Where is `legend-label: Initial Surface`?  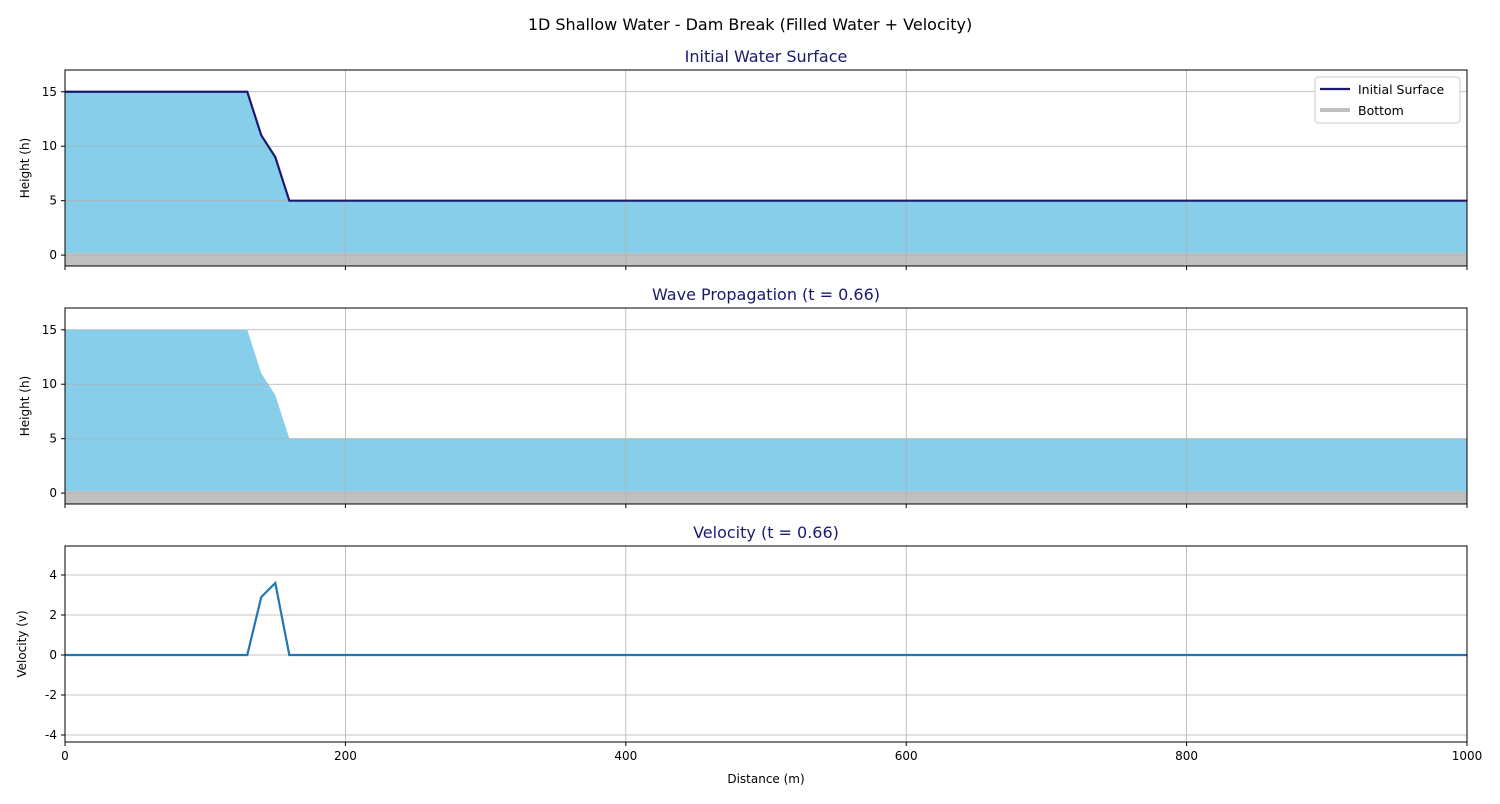 legend-label: Initial Surface is located at coordinates (1401, 89).